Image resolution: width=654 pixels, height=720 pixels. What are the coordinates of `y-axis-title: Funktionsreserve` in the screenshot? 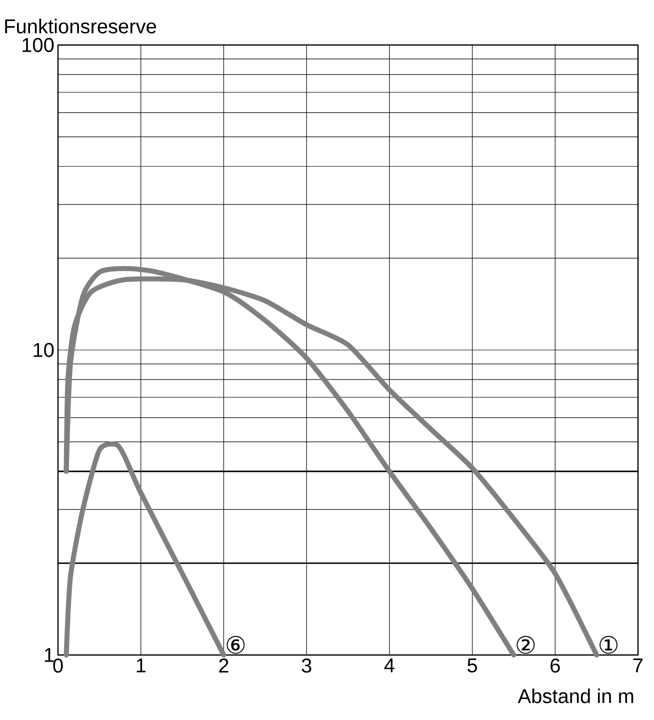 It's located at (80, 26).